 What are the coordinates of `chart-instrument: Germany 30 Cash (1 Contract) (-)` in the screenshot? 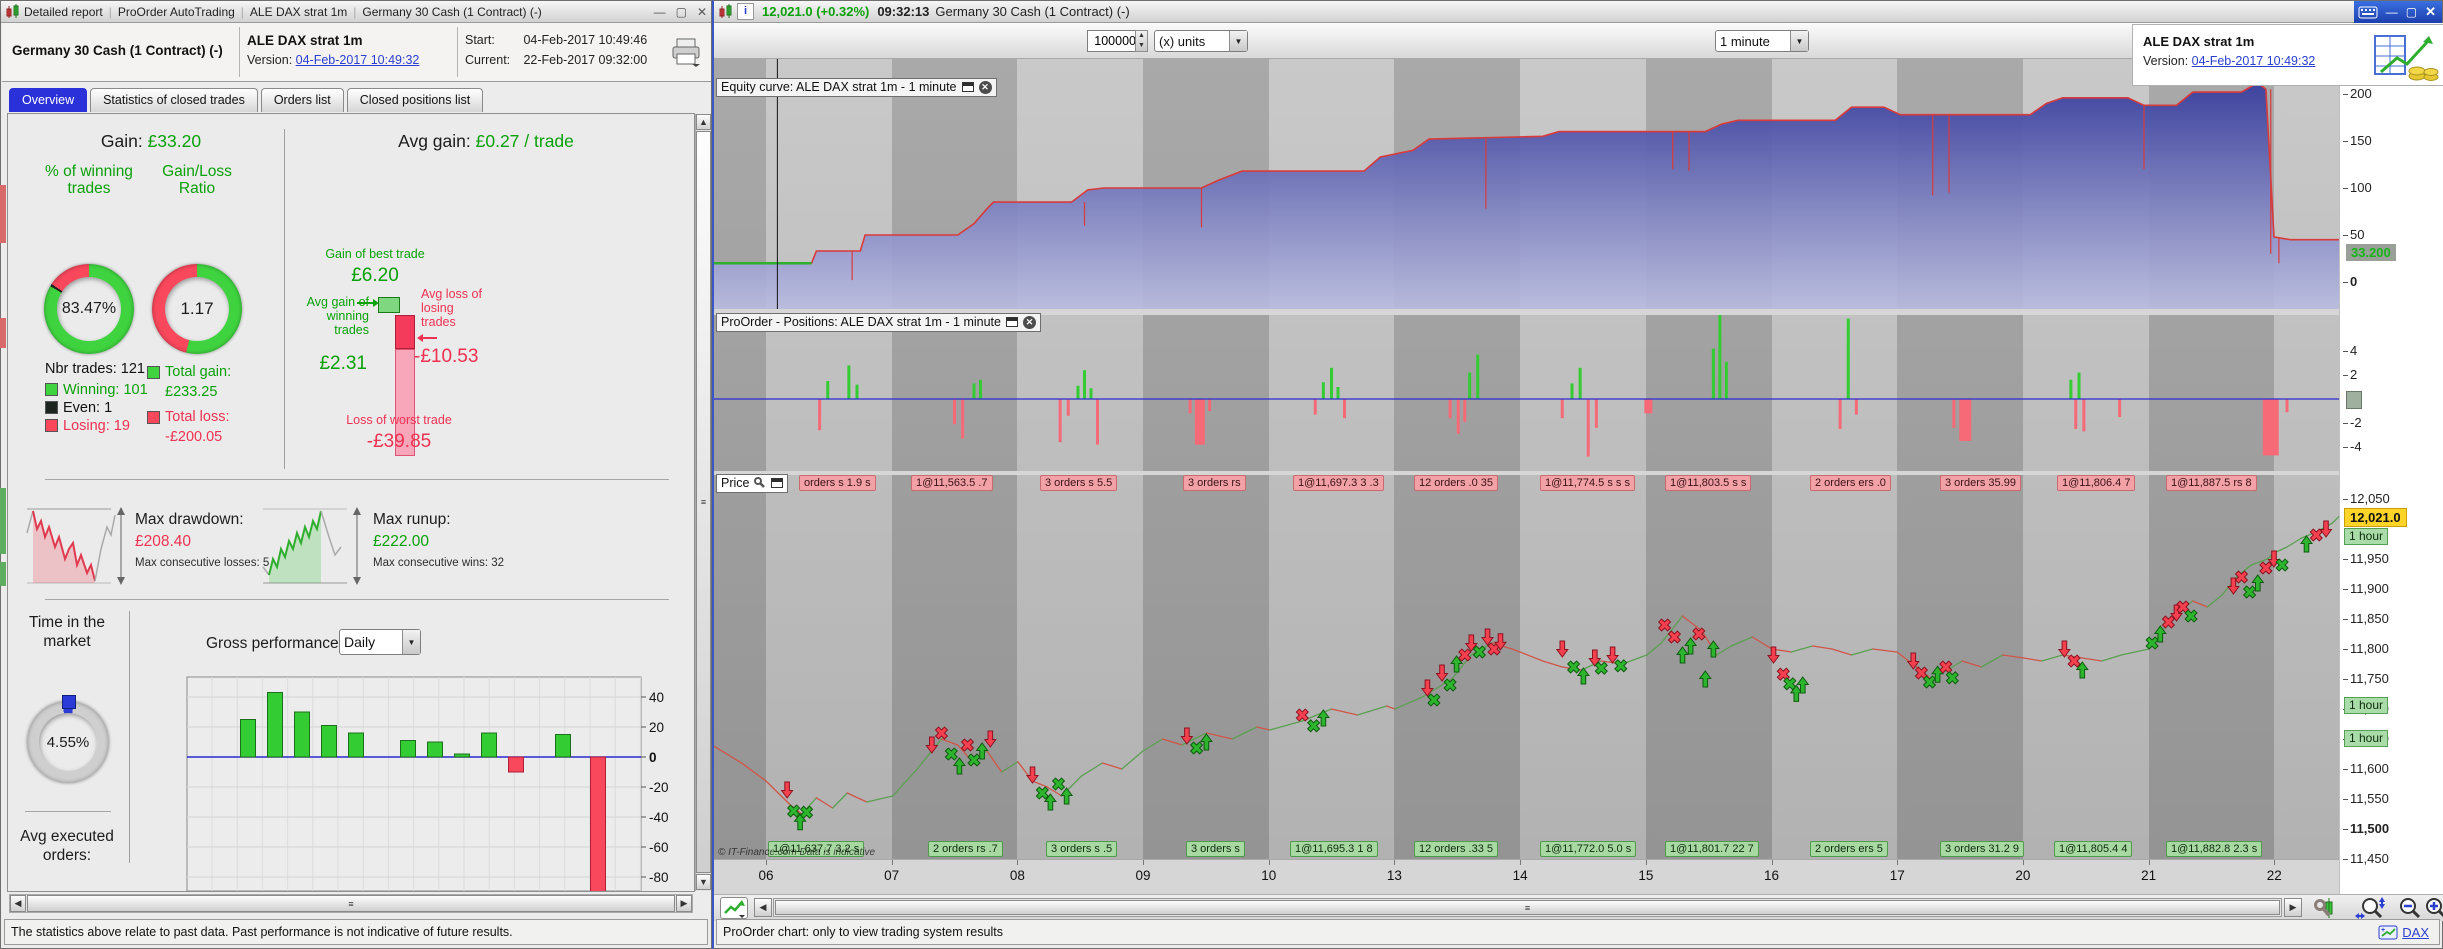 It's located at (1032, 11).